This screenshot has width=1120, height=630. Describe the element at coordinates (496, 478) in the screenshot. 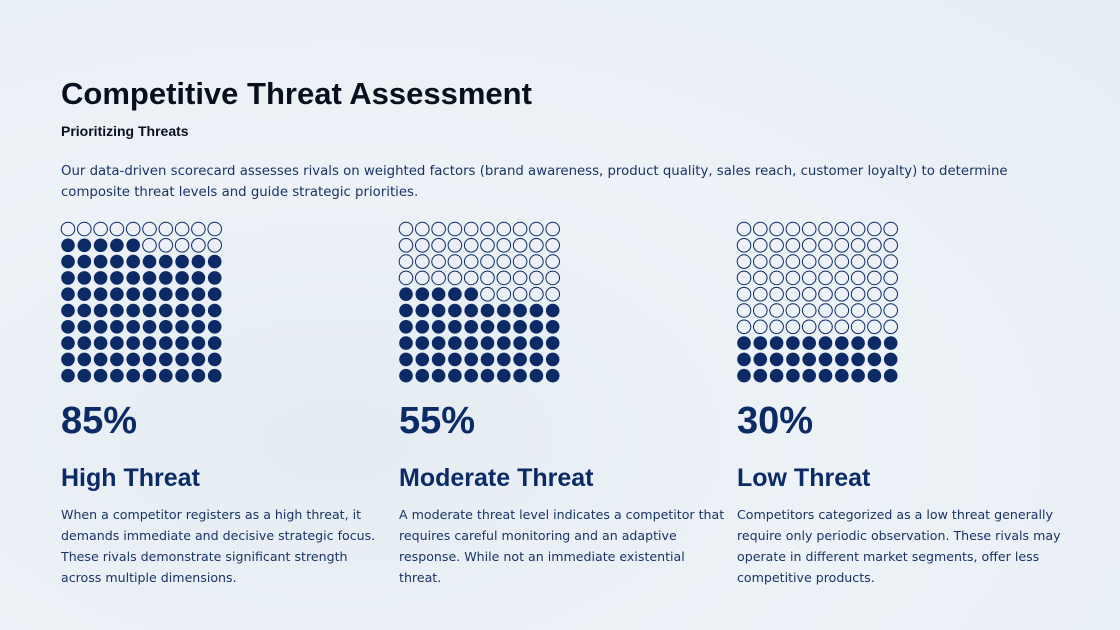

I see `chart-title: Moderate Threat` at that location.